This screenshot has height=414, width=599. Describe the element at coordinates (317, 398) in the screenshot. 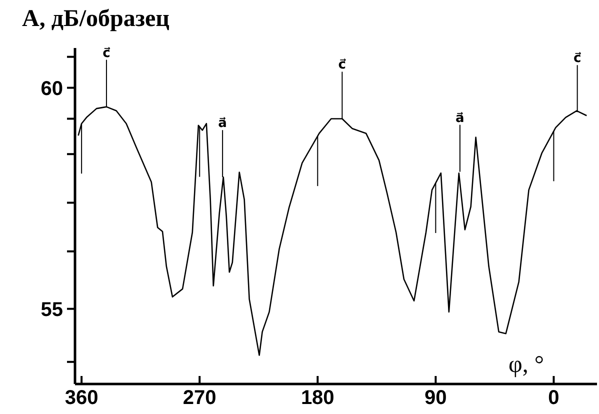

I see `x-tick-label: 180` at that location.